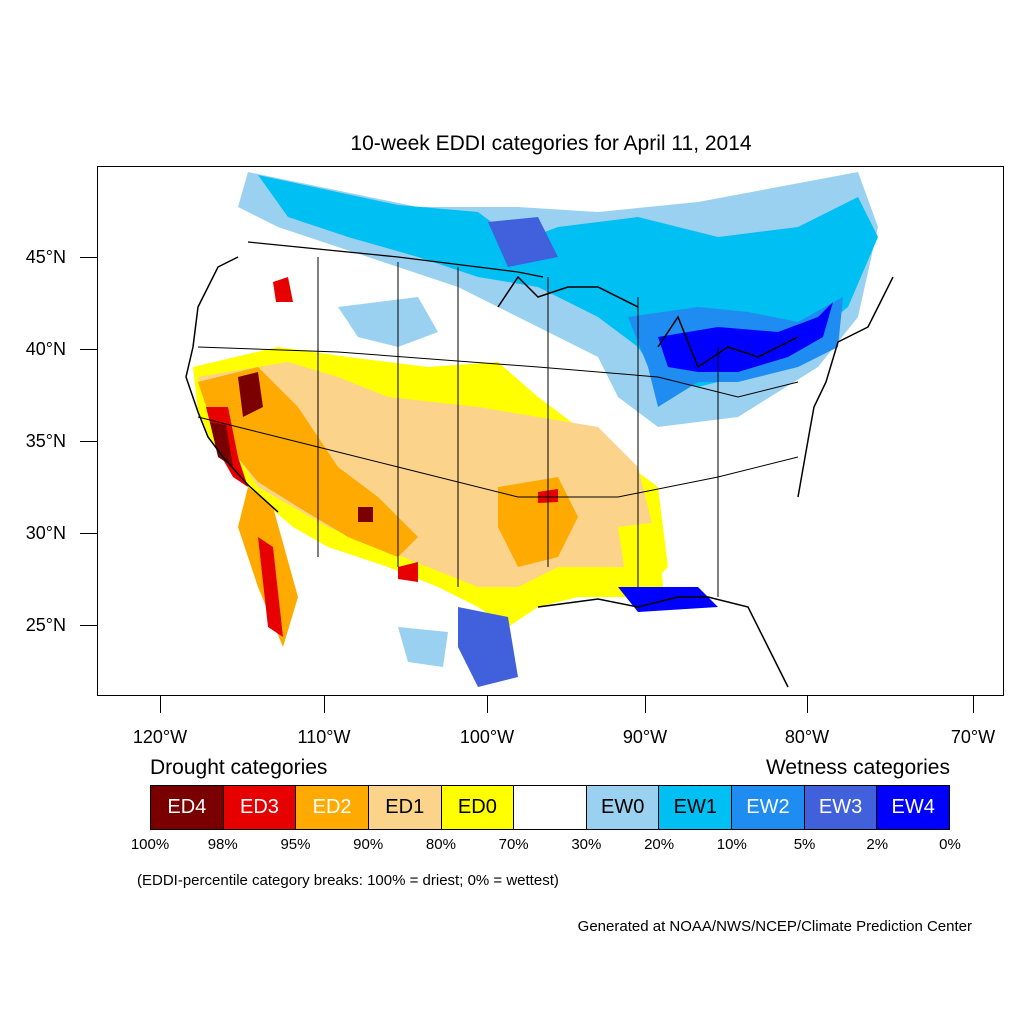 The width and height of the screenshot is (1024, 1024). Describe the element at coordinates (845, 387) in the screenshot. I see `east-coast` at that location.